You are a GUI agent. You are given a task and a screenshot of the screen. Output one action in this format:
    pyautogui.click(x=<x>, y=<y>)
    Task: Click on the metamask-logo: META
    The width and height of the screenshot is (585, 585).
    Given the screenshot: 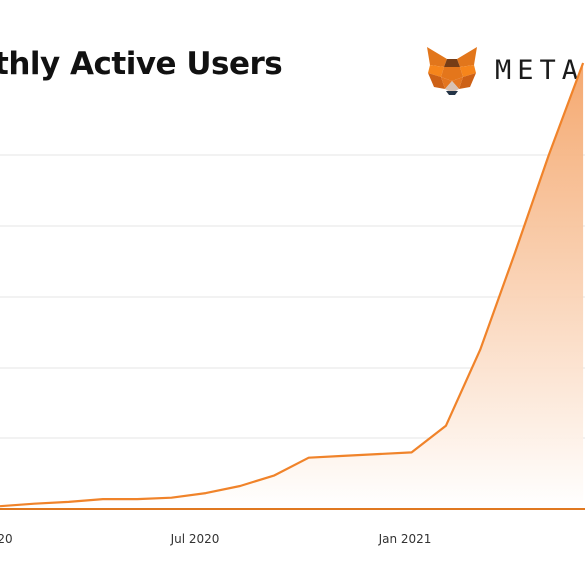 What is the action you would take?
    pyautogui.click(x=504, y=71)
    